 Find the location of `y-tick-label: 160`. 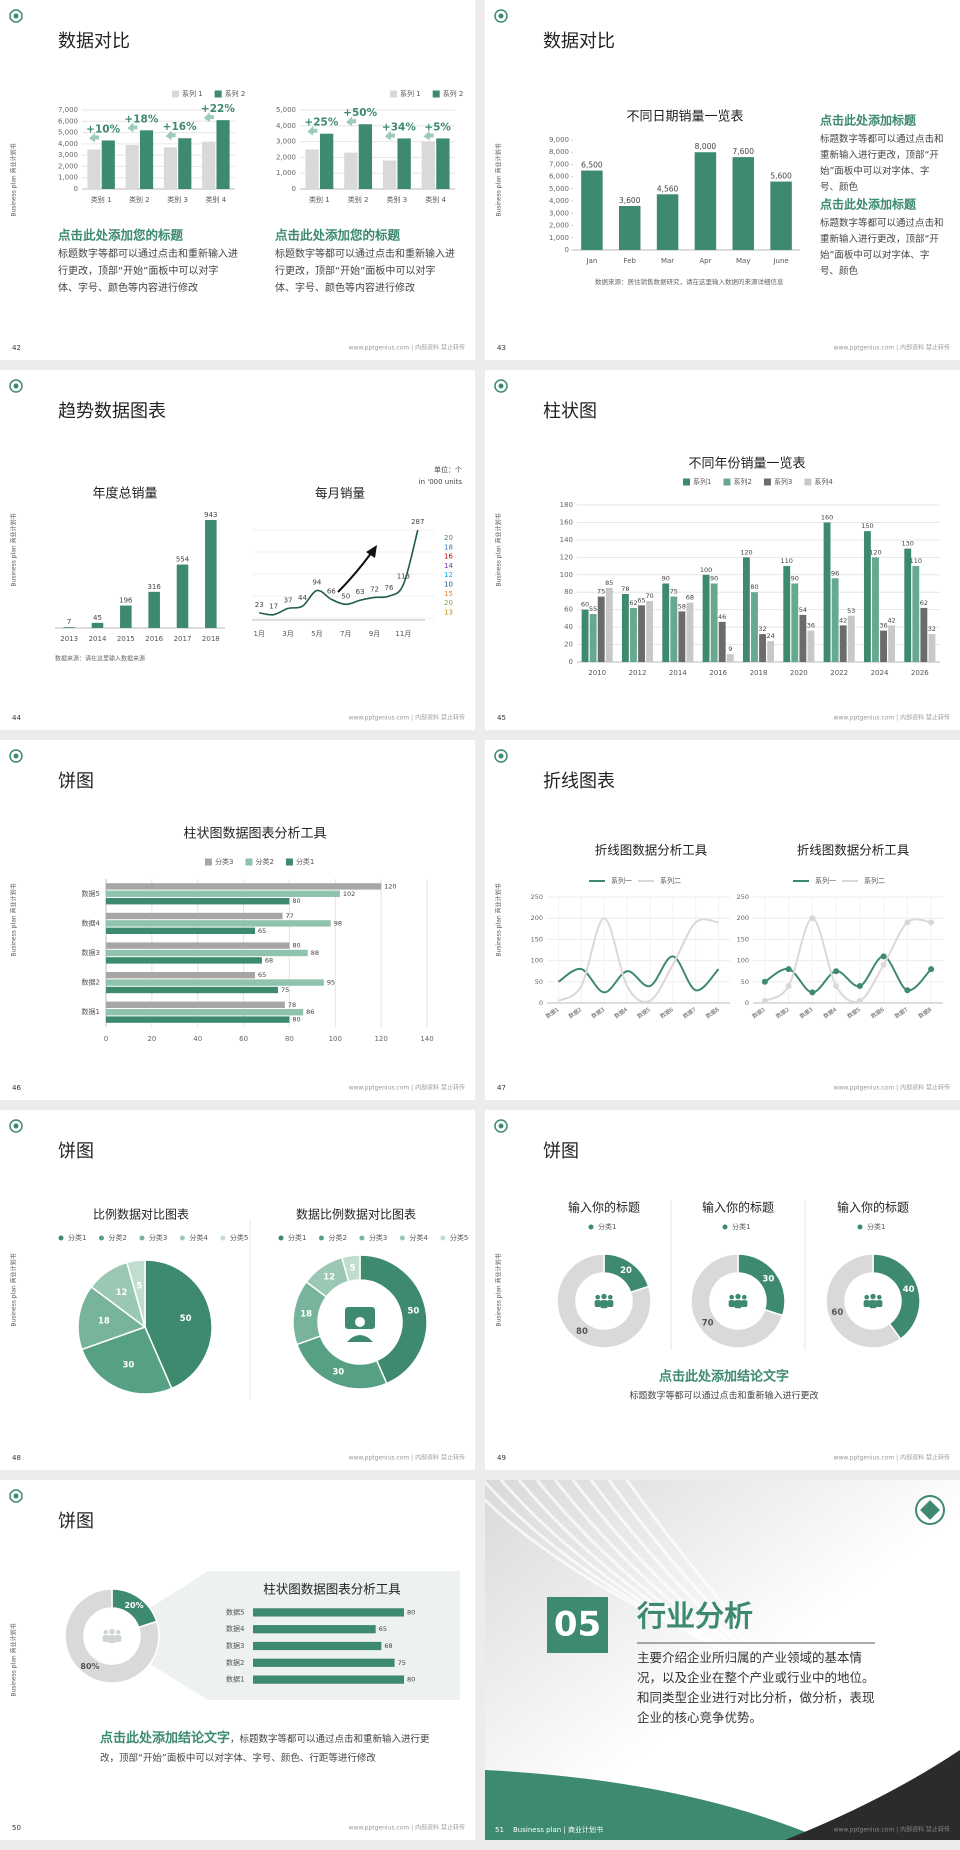

y-tick-label: 160 is located at coordinates (566, 522).